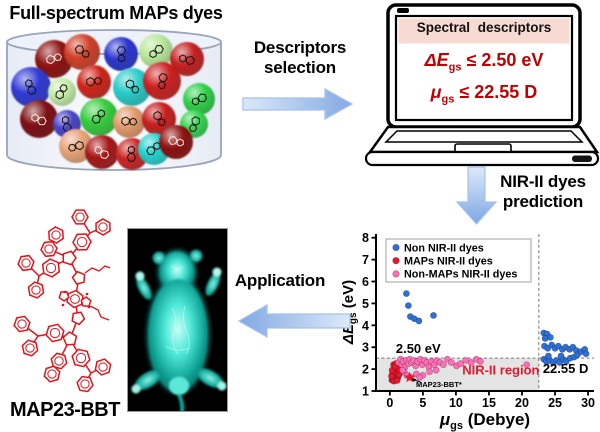 The height and width of the screenshot is (432, 600). I want to click on nir2-prediction-label: NIR-II dyes prediction, so click(543, 191).